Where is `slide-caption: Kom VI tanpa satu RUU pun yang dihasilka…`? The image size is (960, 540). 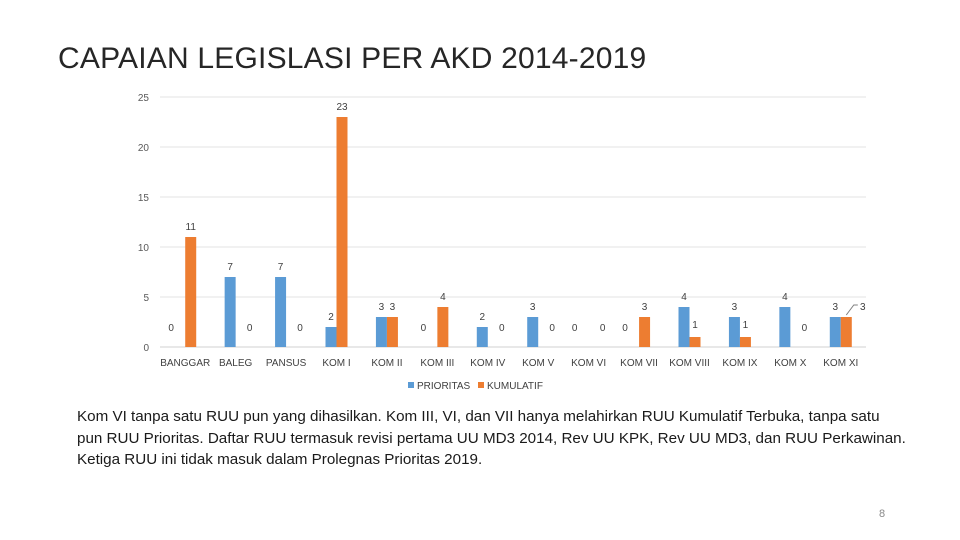 slide-caption: Kom VI tanpa satu RUU pun yang dihasilka… is located at coordinates (491, 438).